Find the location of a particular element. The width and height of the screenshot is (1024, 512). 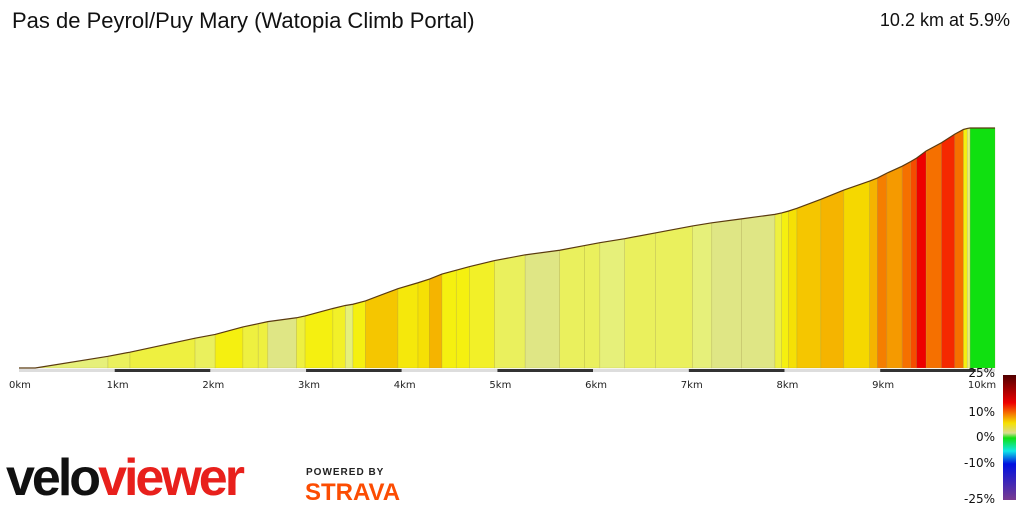

x-tick-label: 0km is located at coordinates (20, 385).